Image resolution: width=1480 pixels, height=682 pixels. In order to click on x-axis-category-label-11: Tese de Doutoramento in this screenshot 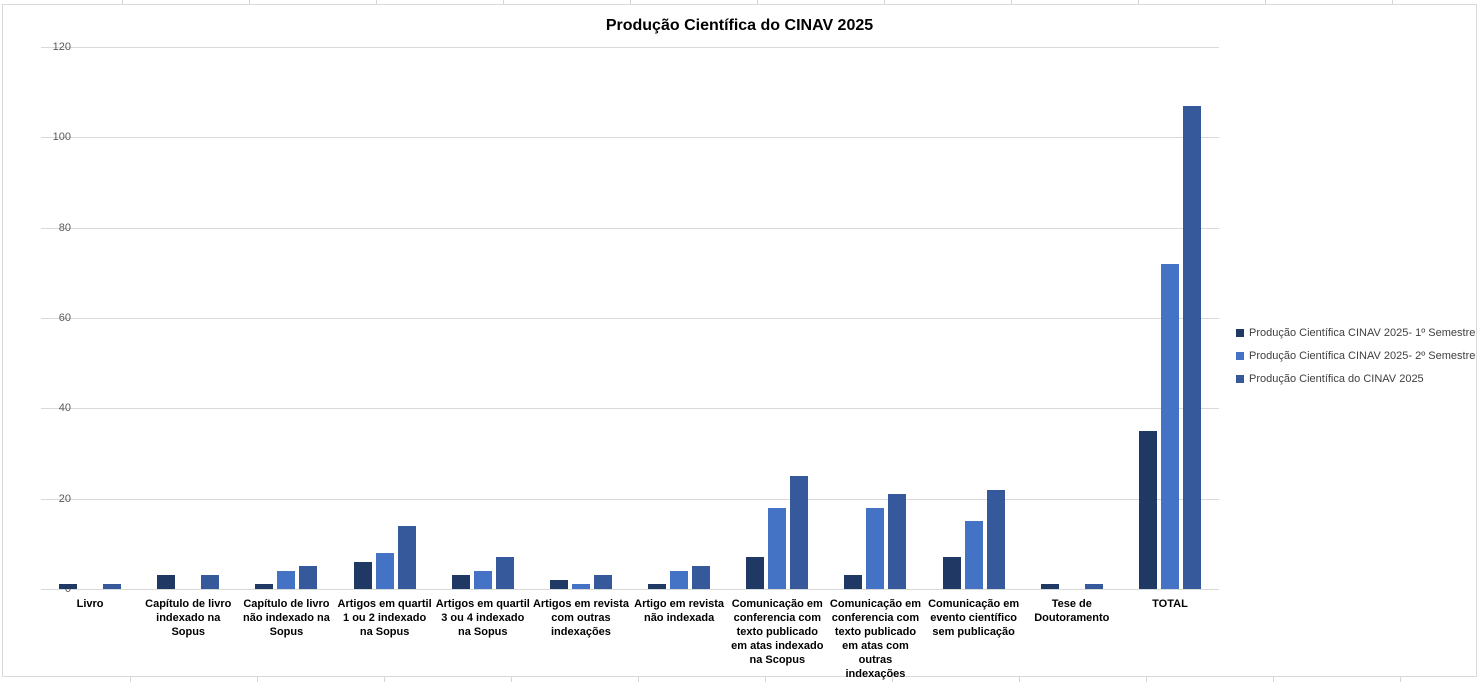, I will do `click(1072, 611)`.